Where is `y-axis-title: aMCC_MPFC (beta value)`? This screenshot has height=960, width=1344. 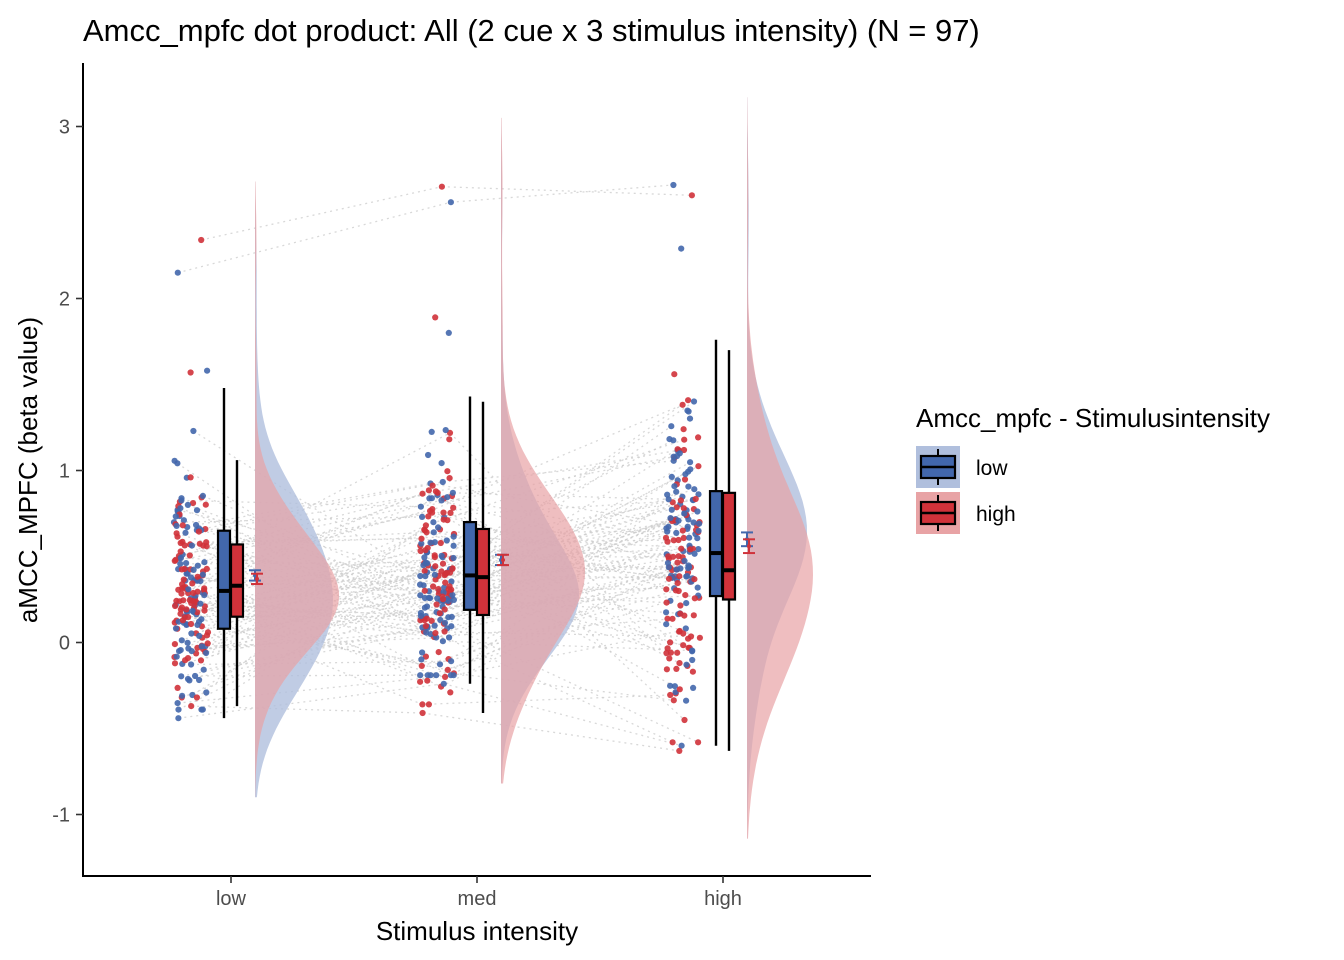
y-axis-title: aMCC_MPFC (beta value) is located at coordinates (28, 470).